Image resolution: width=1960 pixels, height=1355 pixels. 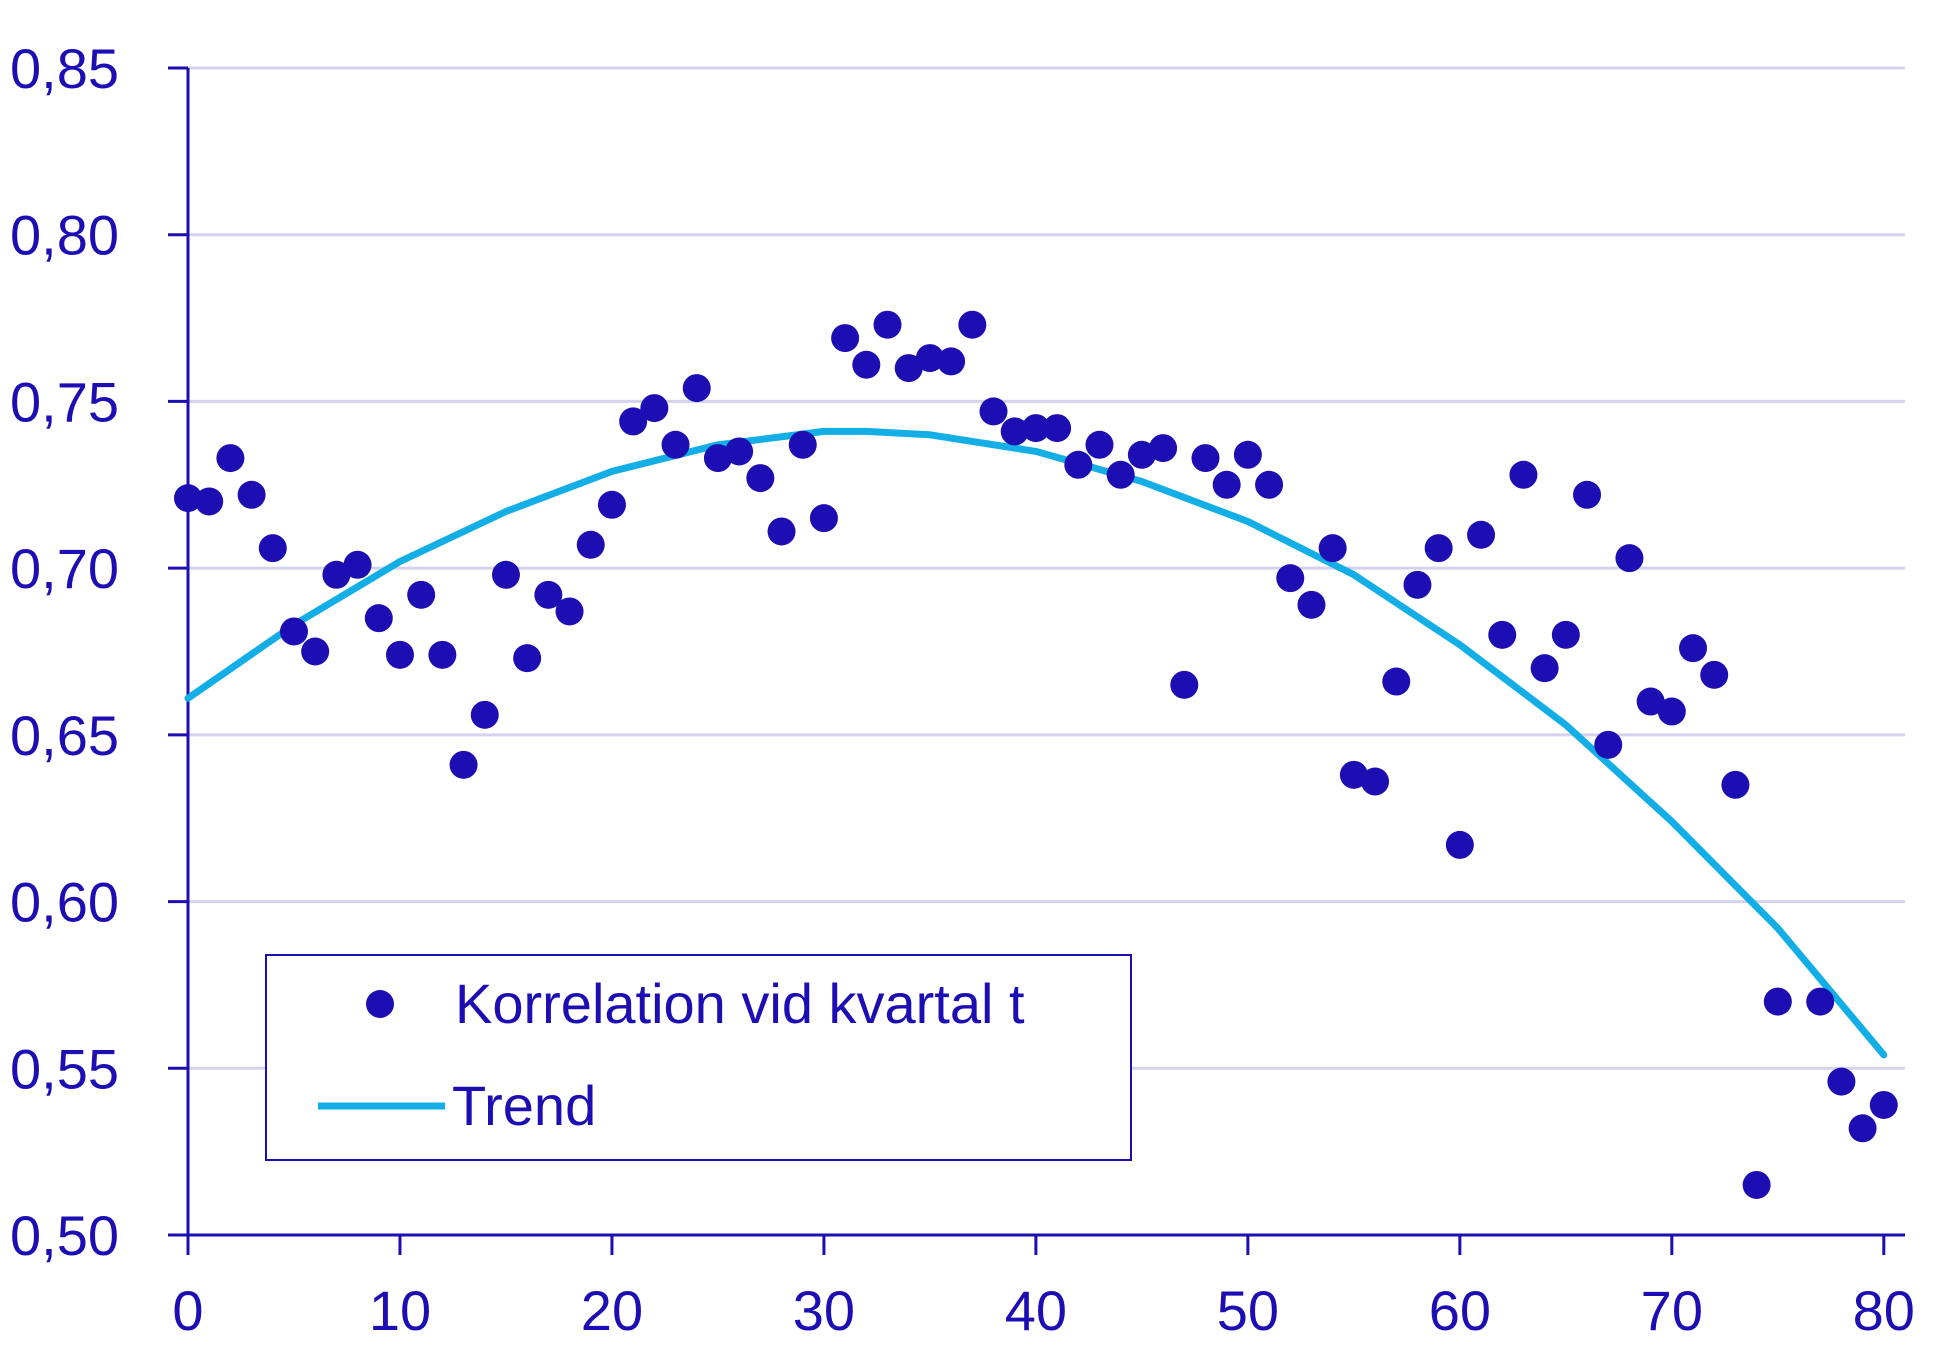 What do you see at coordinates (824, 1310) in the screenshot?
I see `x-tick-label: 30` at bounding box center [824, 1310].